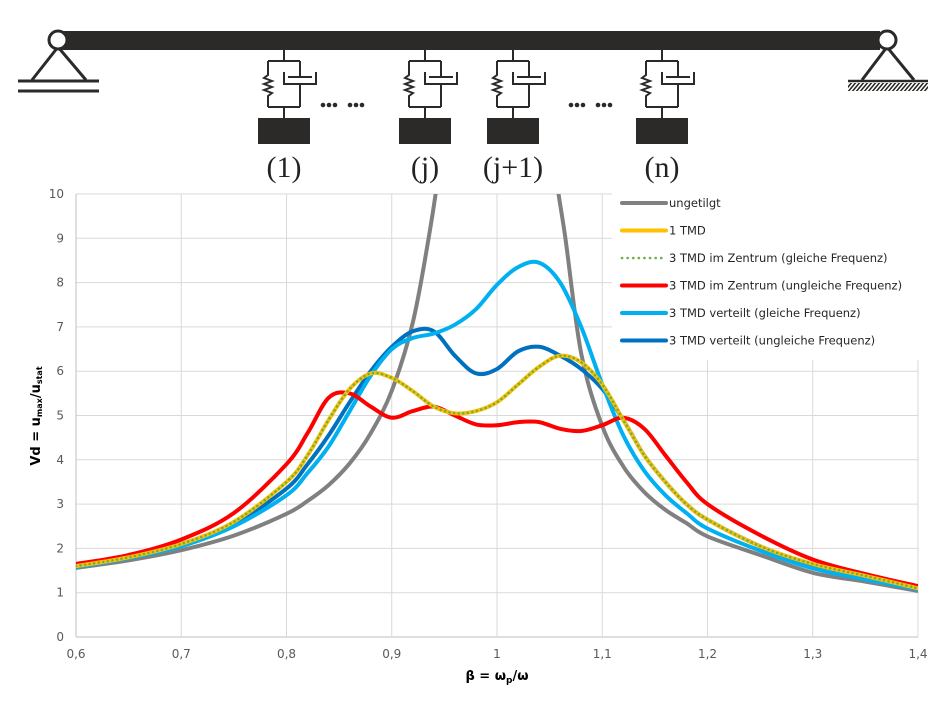 Image resolution: width=946 pixels, height=710 pixels. Describe the element at coordinates (496, 677) in the screenshot. I see `x-axis-title: β = ωp/ω` at that location.